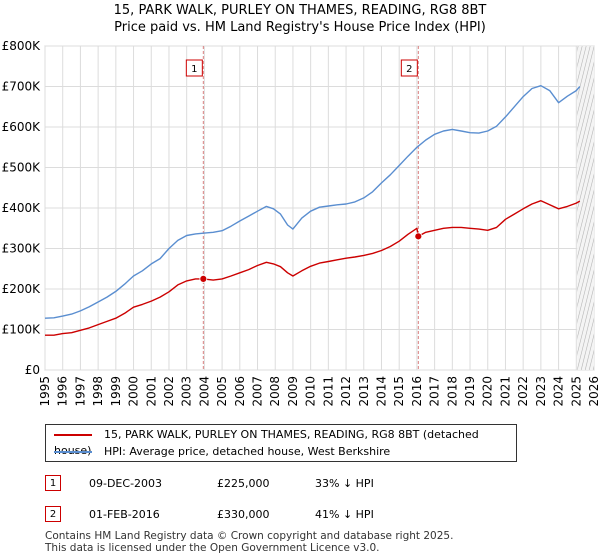  Describe the element at coordinates (346, 391) in the screenshot. I see `x-tick-label: 2012` at that location.